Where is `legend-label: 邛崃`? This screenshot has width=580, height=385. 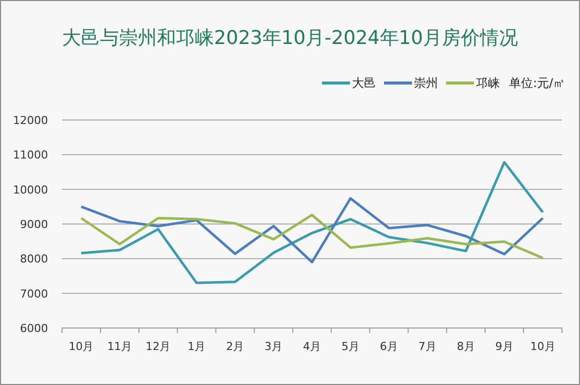 legend-label: 邛崃 is located at coordinates (488, 83).